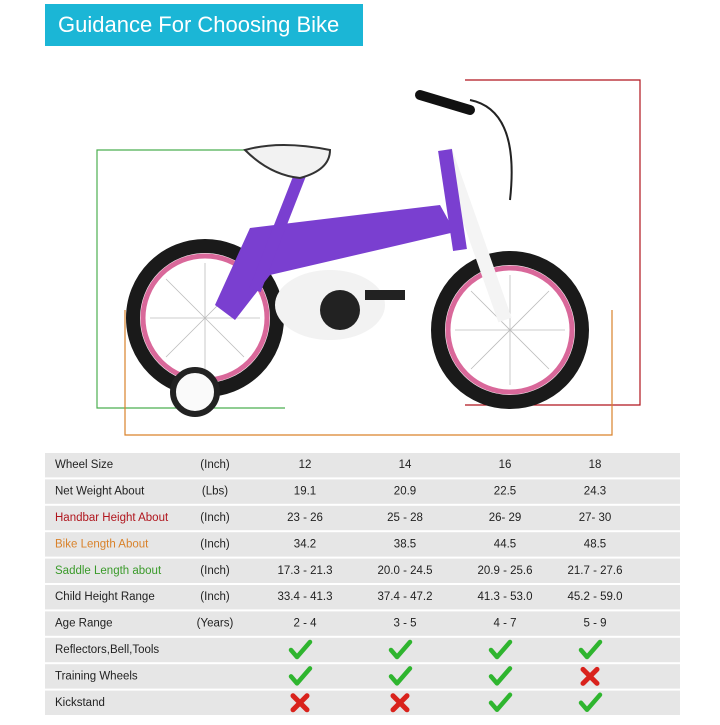 The height and width of the screenshot is (725, 720). I want to click on length-guide, so click(368, 373).